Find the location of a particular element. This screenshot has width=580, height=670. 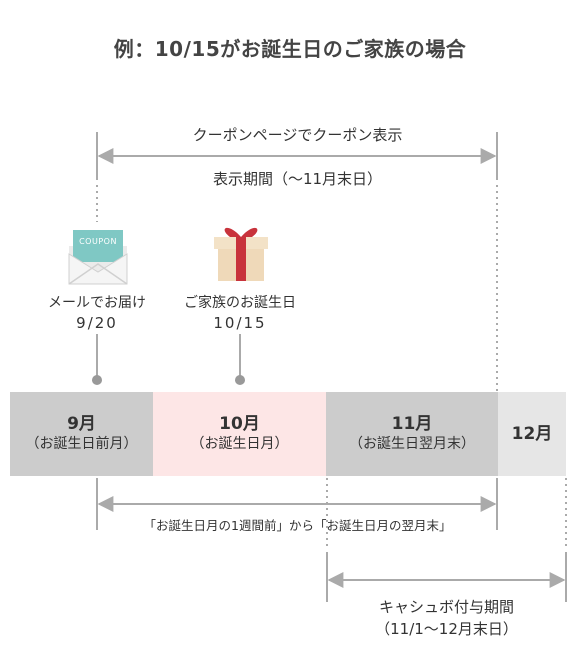

month-cell-december: 12月 is located at coordinates (532, 434).